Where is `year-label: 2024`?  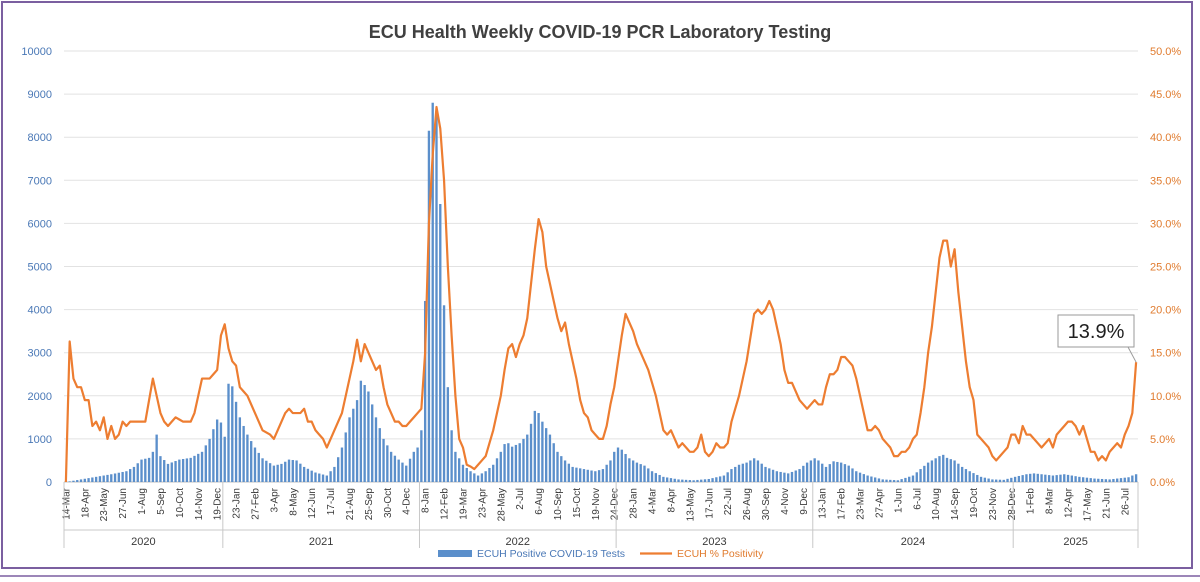 year-label: 2024 is located at coordinates (913, 542).